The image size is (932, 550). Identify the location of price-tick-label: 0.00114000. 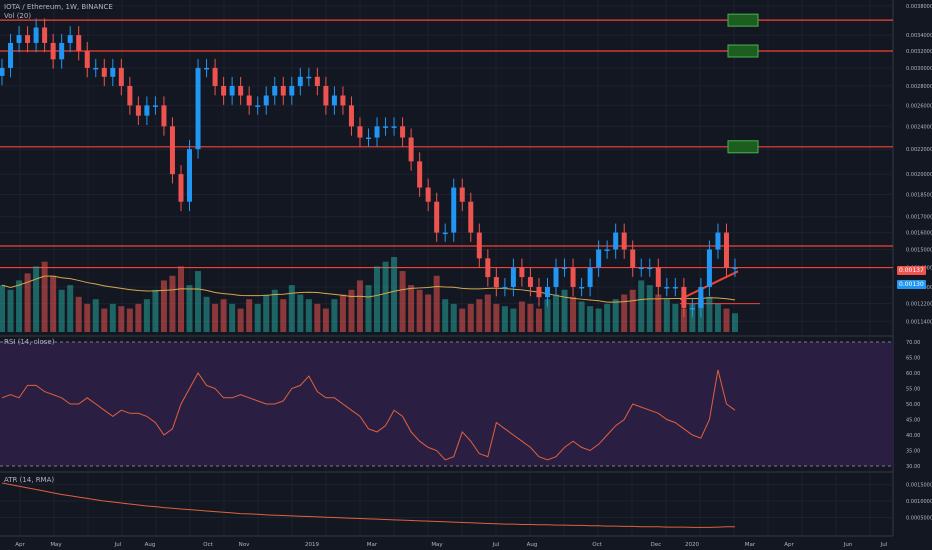
(919, 322).